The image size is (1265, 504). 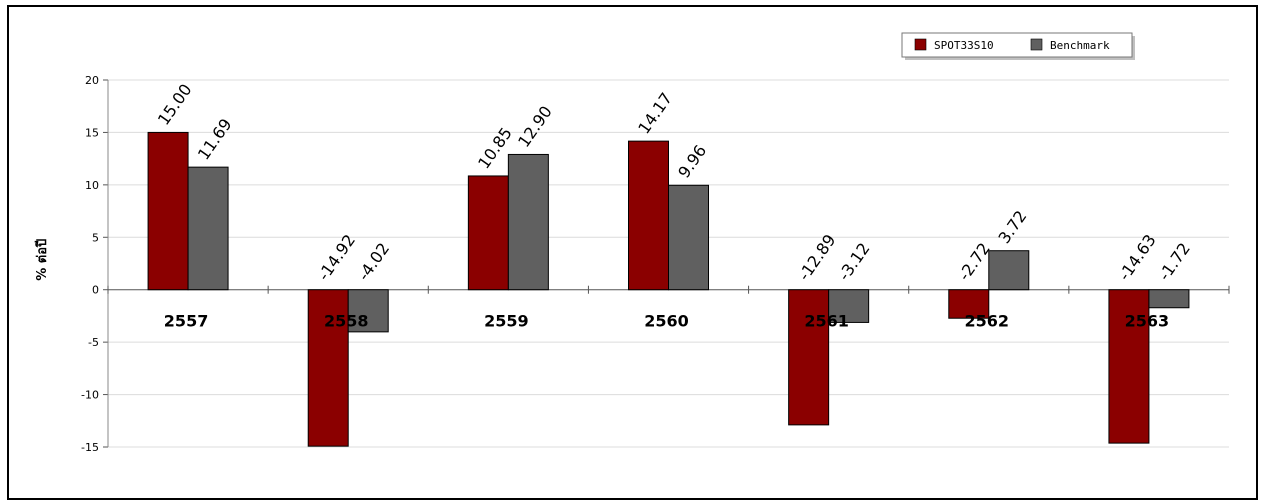 I want to click on data-label: -3.12, so click(x=853, y=261).